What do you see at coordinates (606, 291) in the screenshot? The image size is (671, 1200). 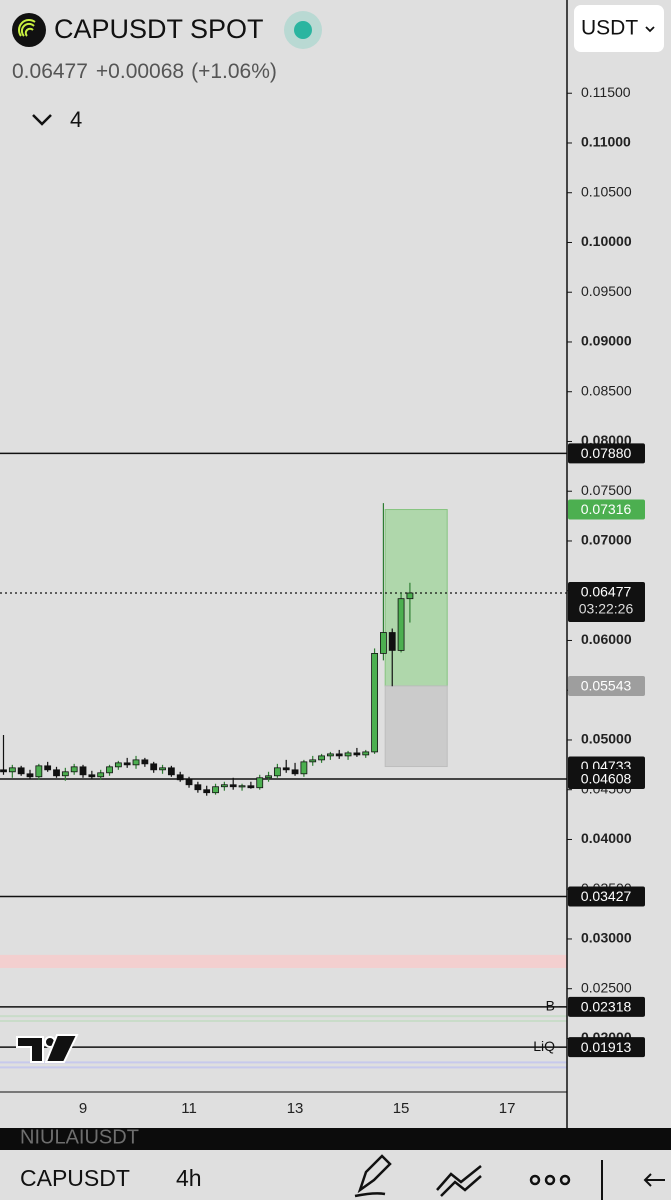 I see `y-tick-label: 0.09500` at bounding box center [606, 291].